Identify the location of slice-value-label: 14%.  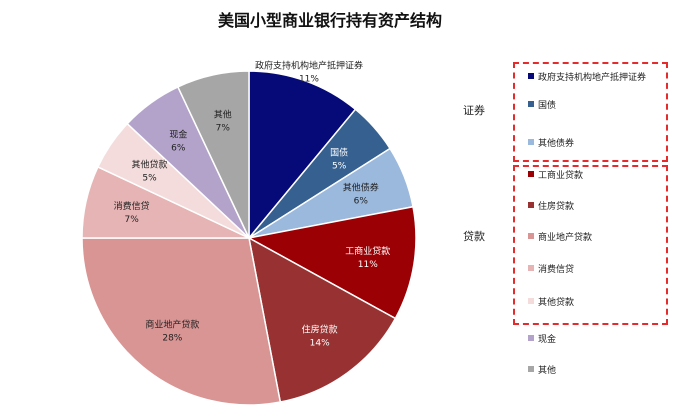
(320, 343).